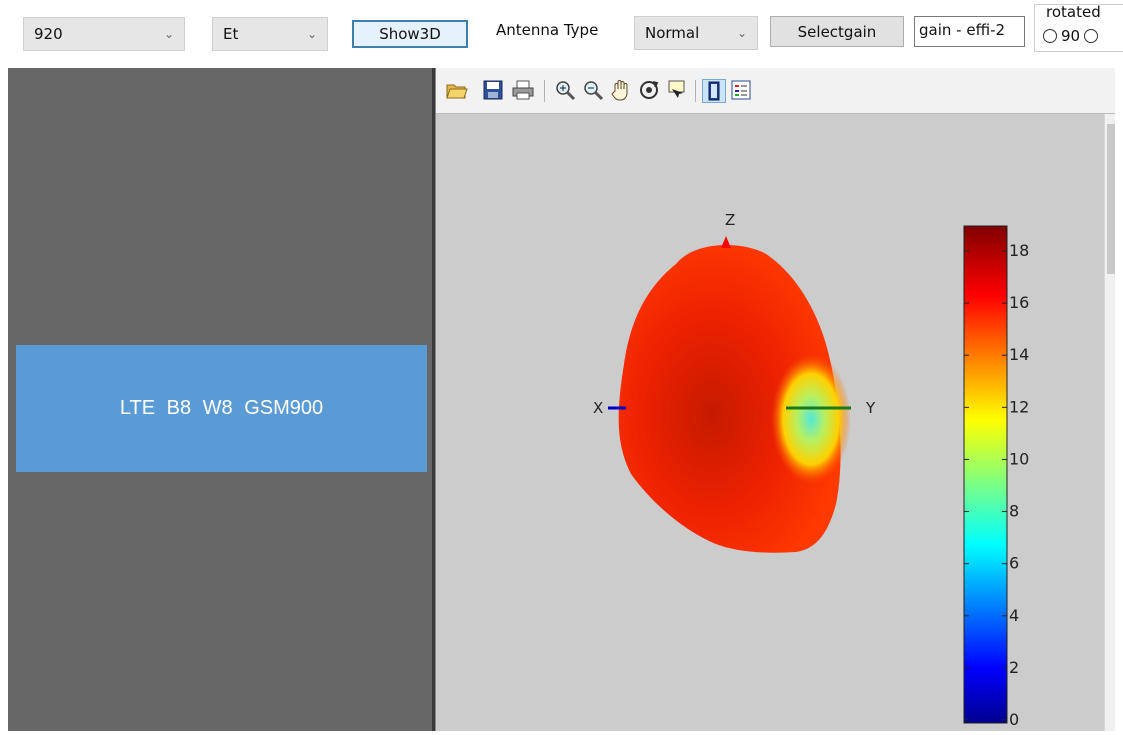 The width and height of the screenshot is (1123, 735). What do you see at coordinates (1014, 667) in the screenshot?
I see `colorbar-tick-label: 2` at bounding box center [1014, 667].